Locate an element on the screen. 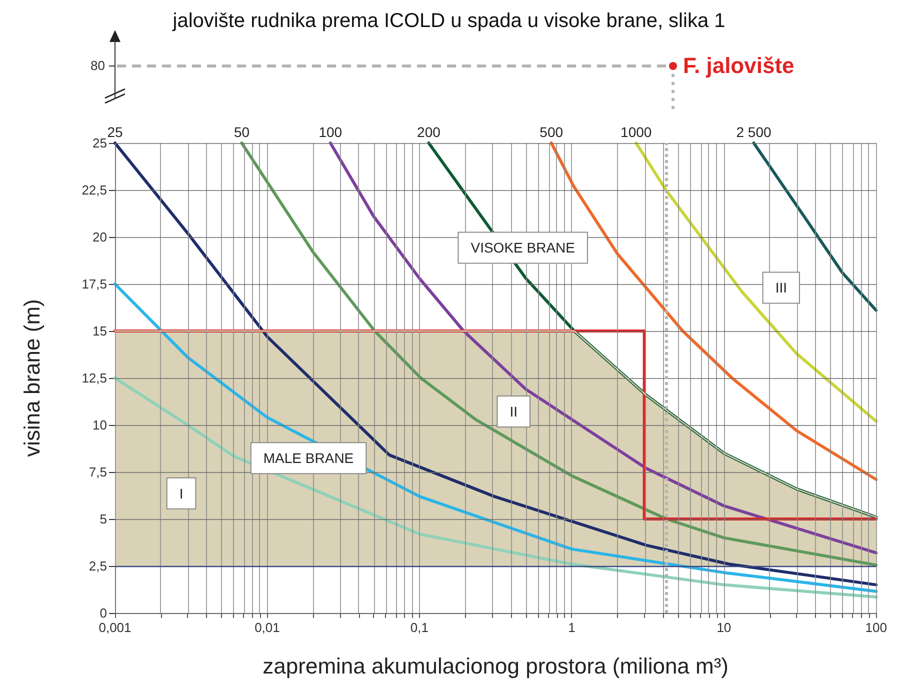 Image resolution: width=898 pixels, height=690 pixels. x-tick-label: 0,1 is located at coordinates (419, 627).